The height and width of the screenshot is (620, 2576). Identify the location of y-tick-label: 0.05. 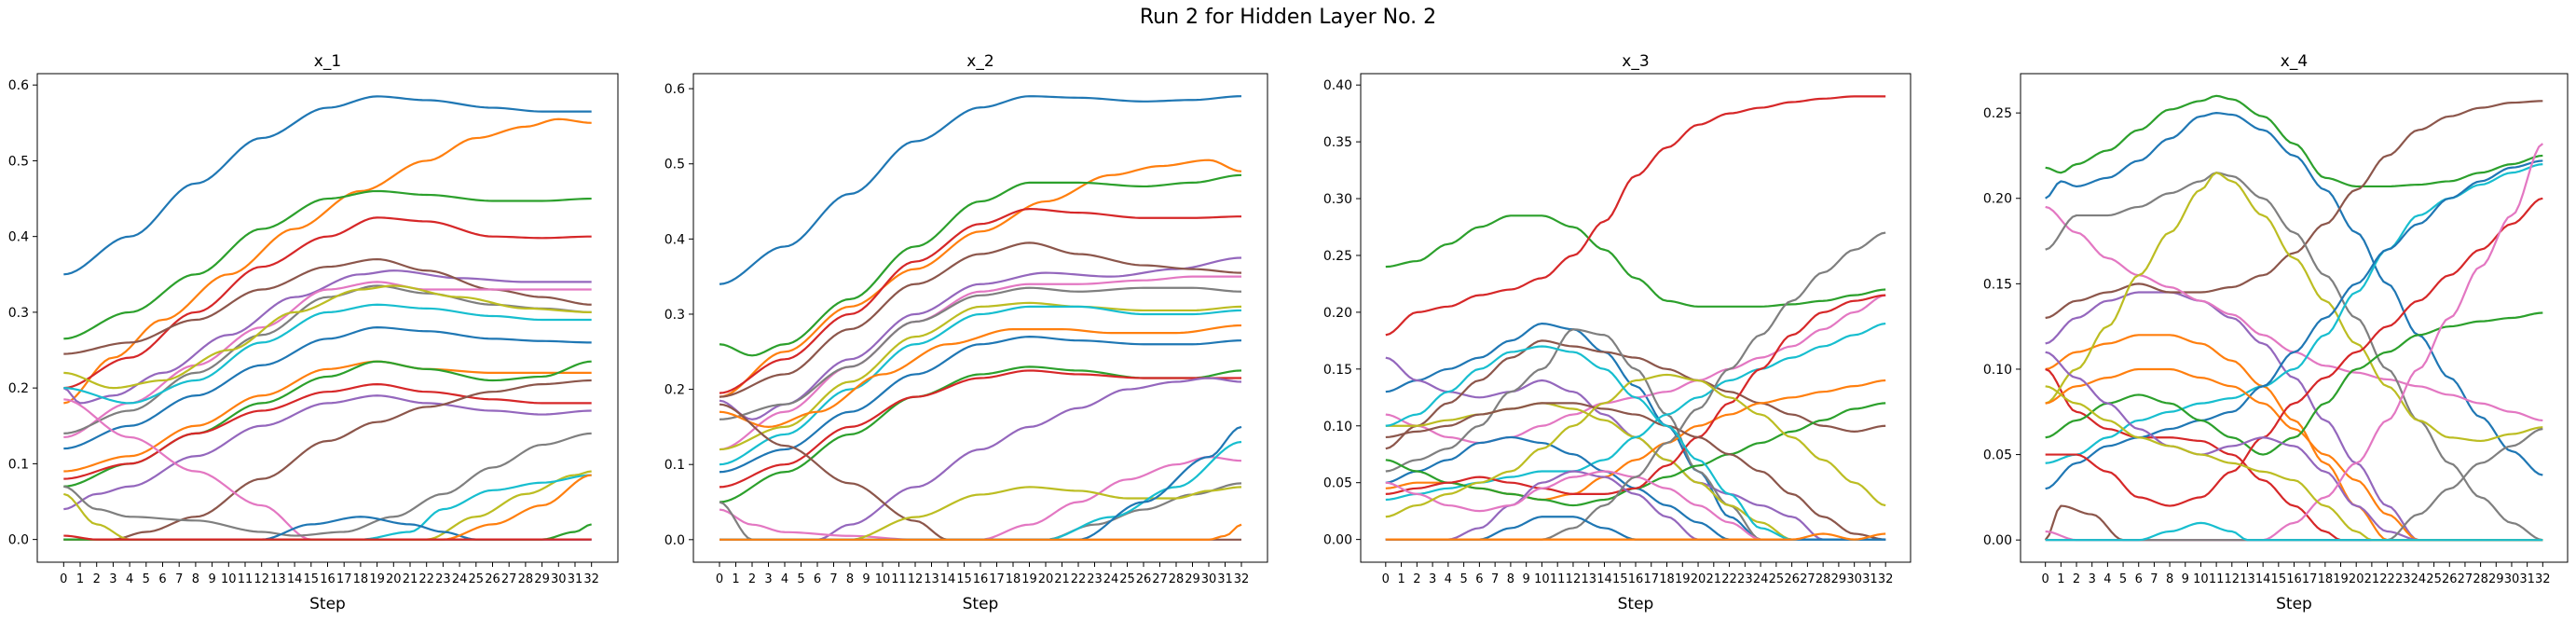
(1337, 483).